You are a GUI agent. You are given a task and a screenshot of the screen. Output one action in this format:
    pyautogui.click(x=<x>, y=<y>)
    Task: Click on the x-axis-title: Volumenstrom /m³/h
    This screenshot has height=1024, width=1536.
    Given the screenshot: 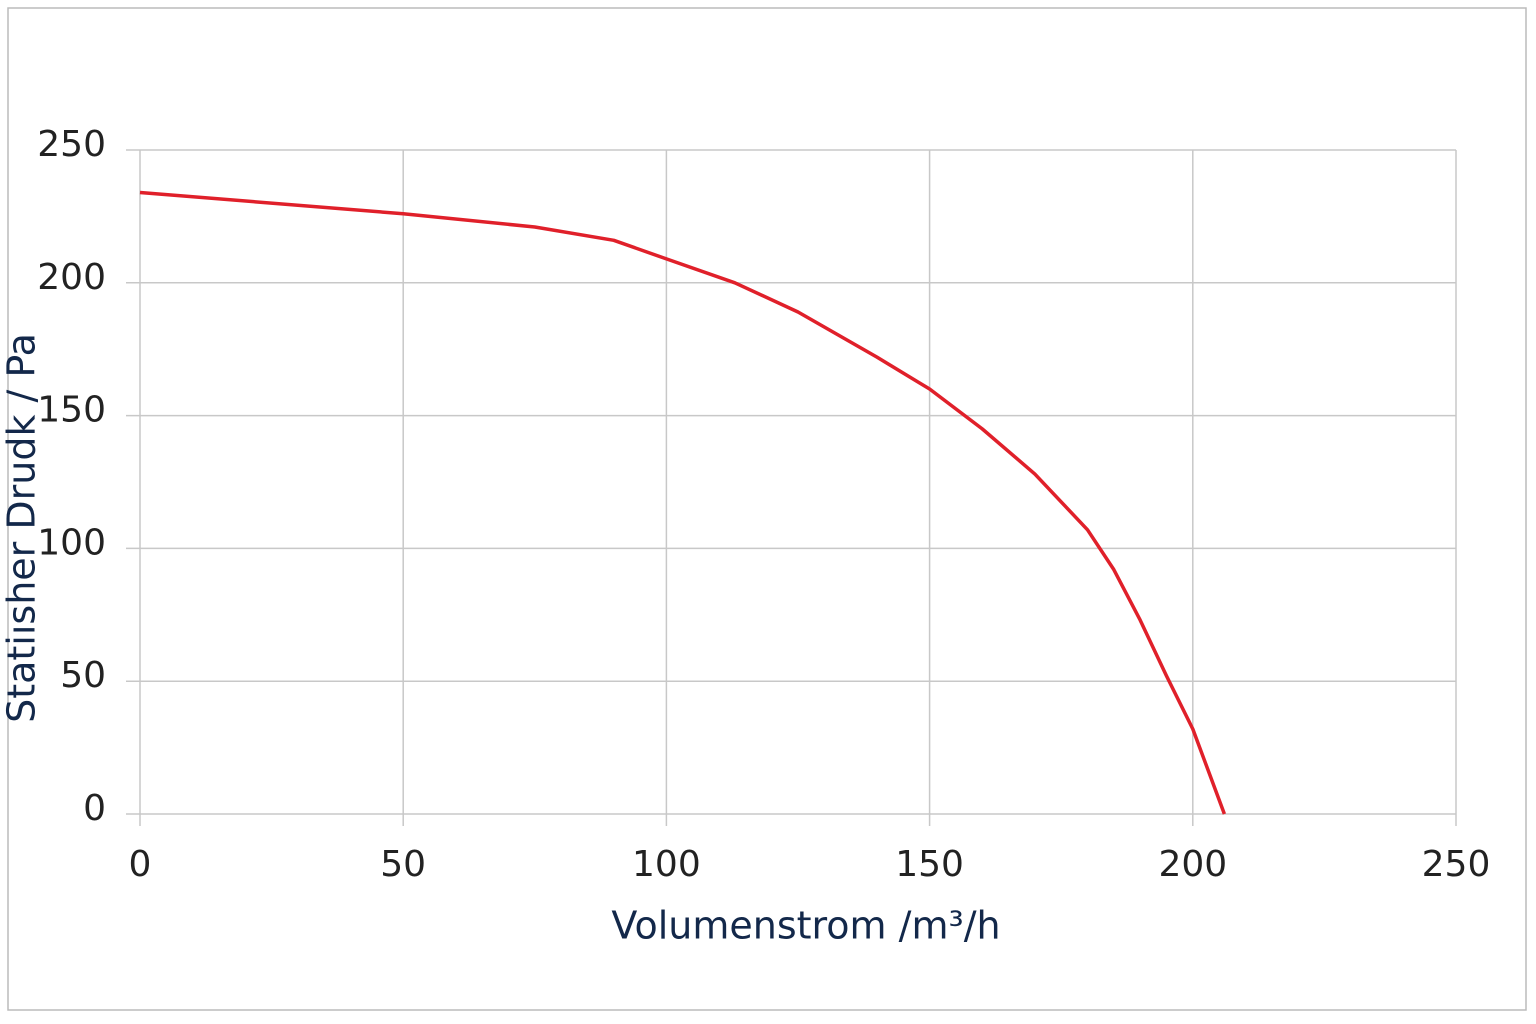 What is the action you would take?
    pyautogui.click(x=805, y=926)
    